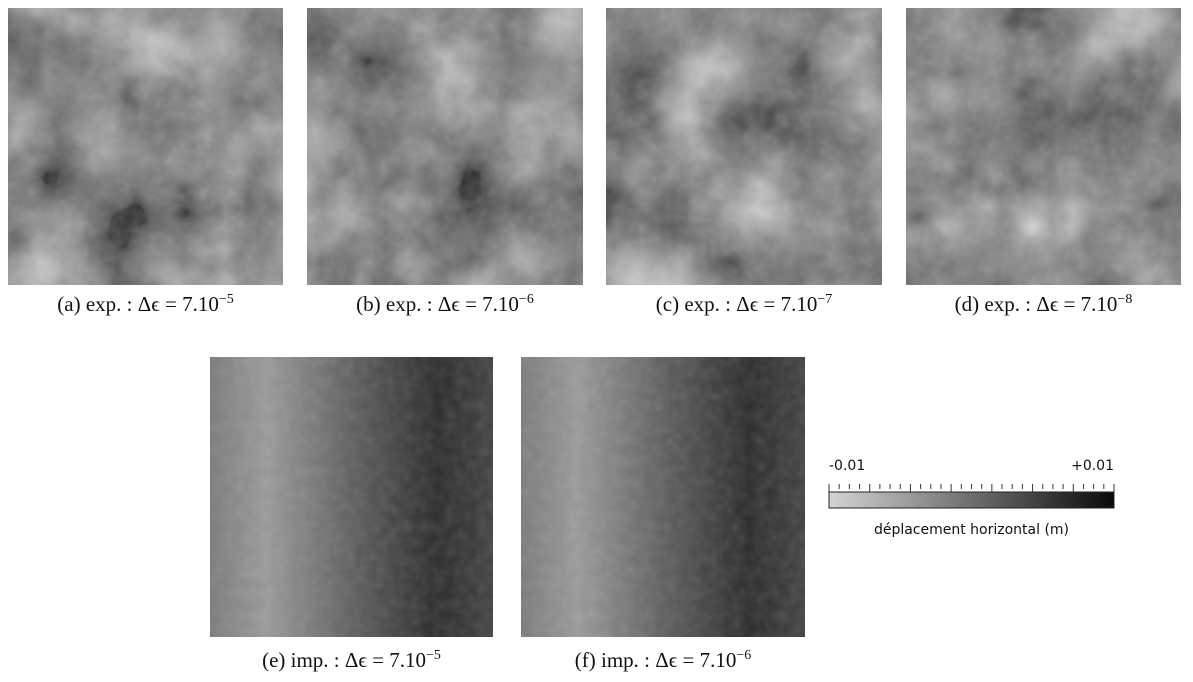 Image resolution: width=1193 pixels, height=682 pixels. What do you see at coordinates (437, 304) in the screenshot?
I see `caption-text: (b) exp. : Δϵ = 7.10` at bounding box center [437, 304].